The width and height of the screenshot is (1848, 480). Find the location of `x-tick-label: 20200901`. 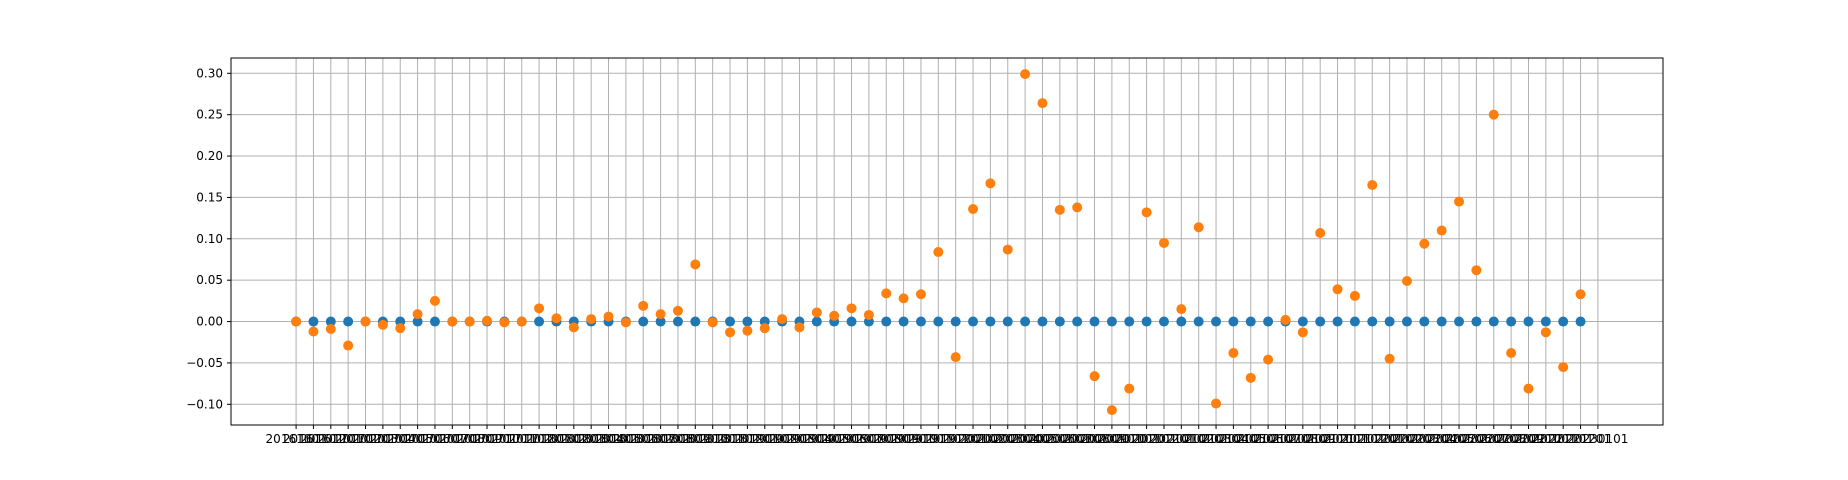

x-tick-label: 20200901 is located at coordinates (1111, 439).